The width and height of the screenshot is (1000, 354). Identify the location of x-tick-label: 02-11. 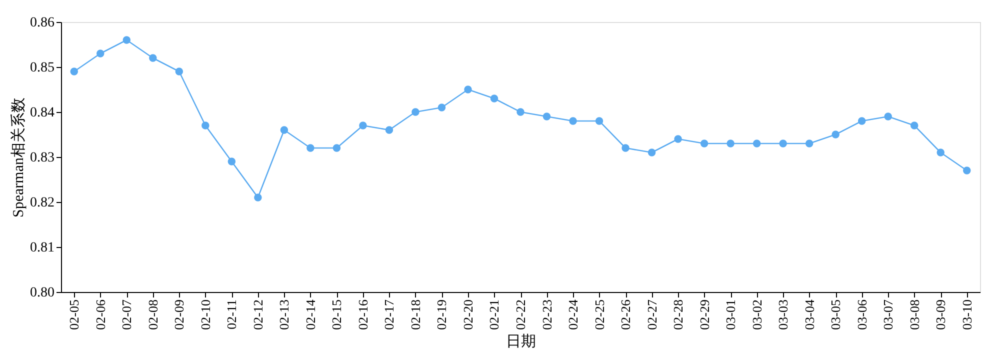
(232, 315).